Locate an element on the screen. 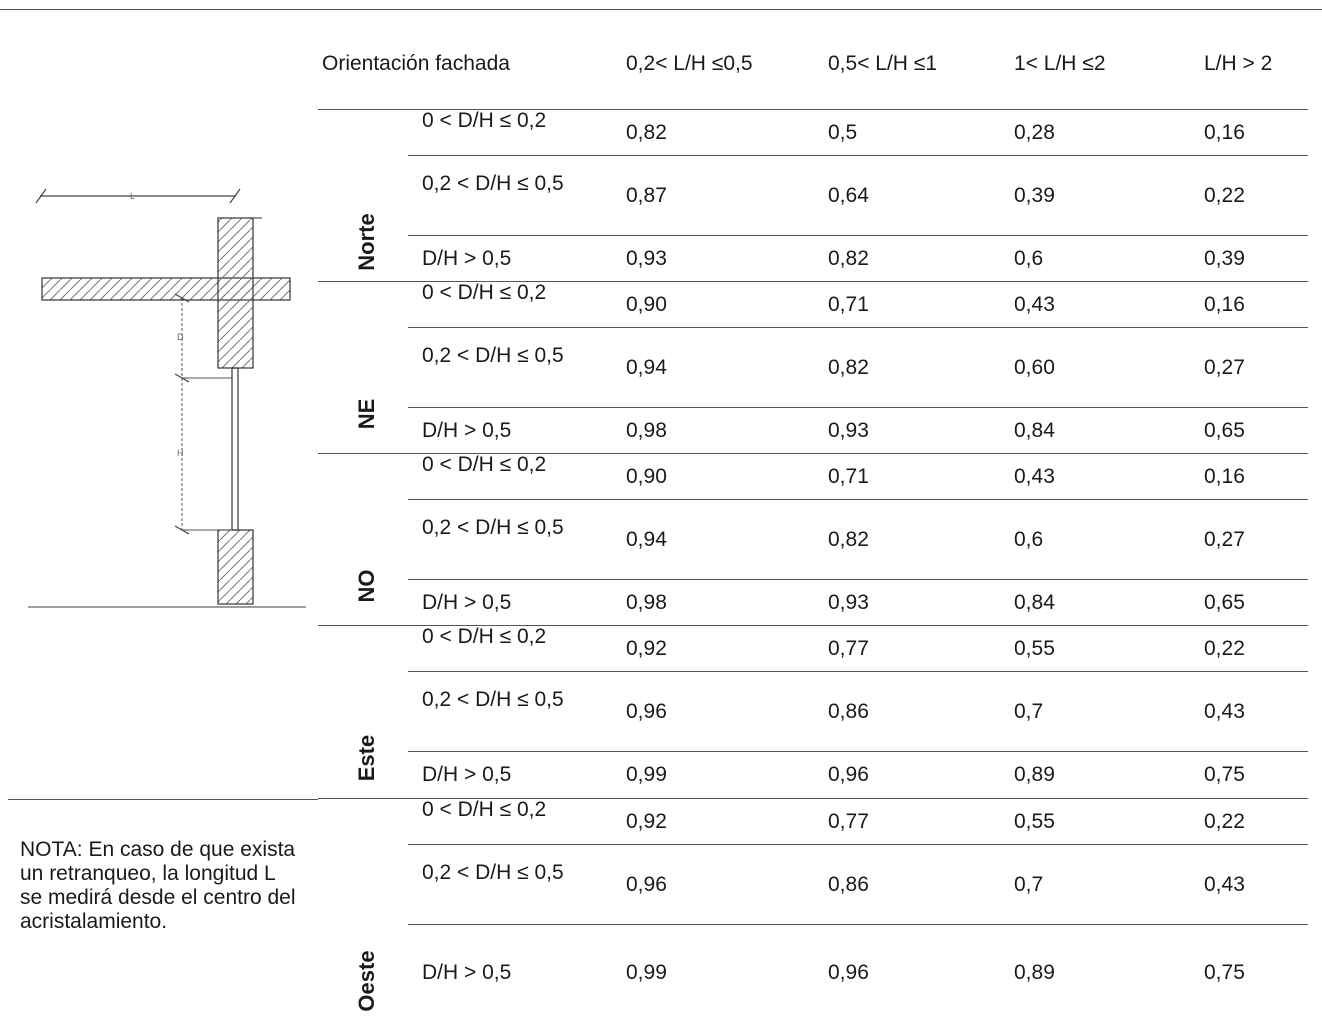 This screenshot has width=1322, height=1020. orientation-label: Este is located at coordinates (366, 758).